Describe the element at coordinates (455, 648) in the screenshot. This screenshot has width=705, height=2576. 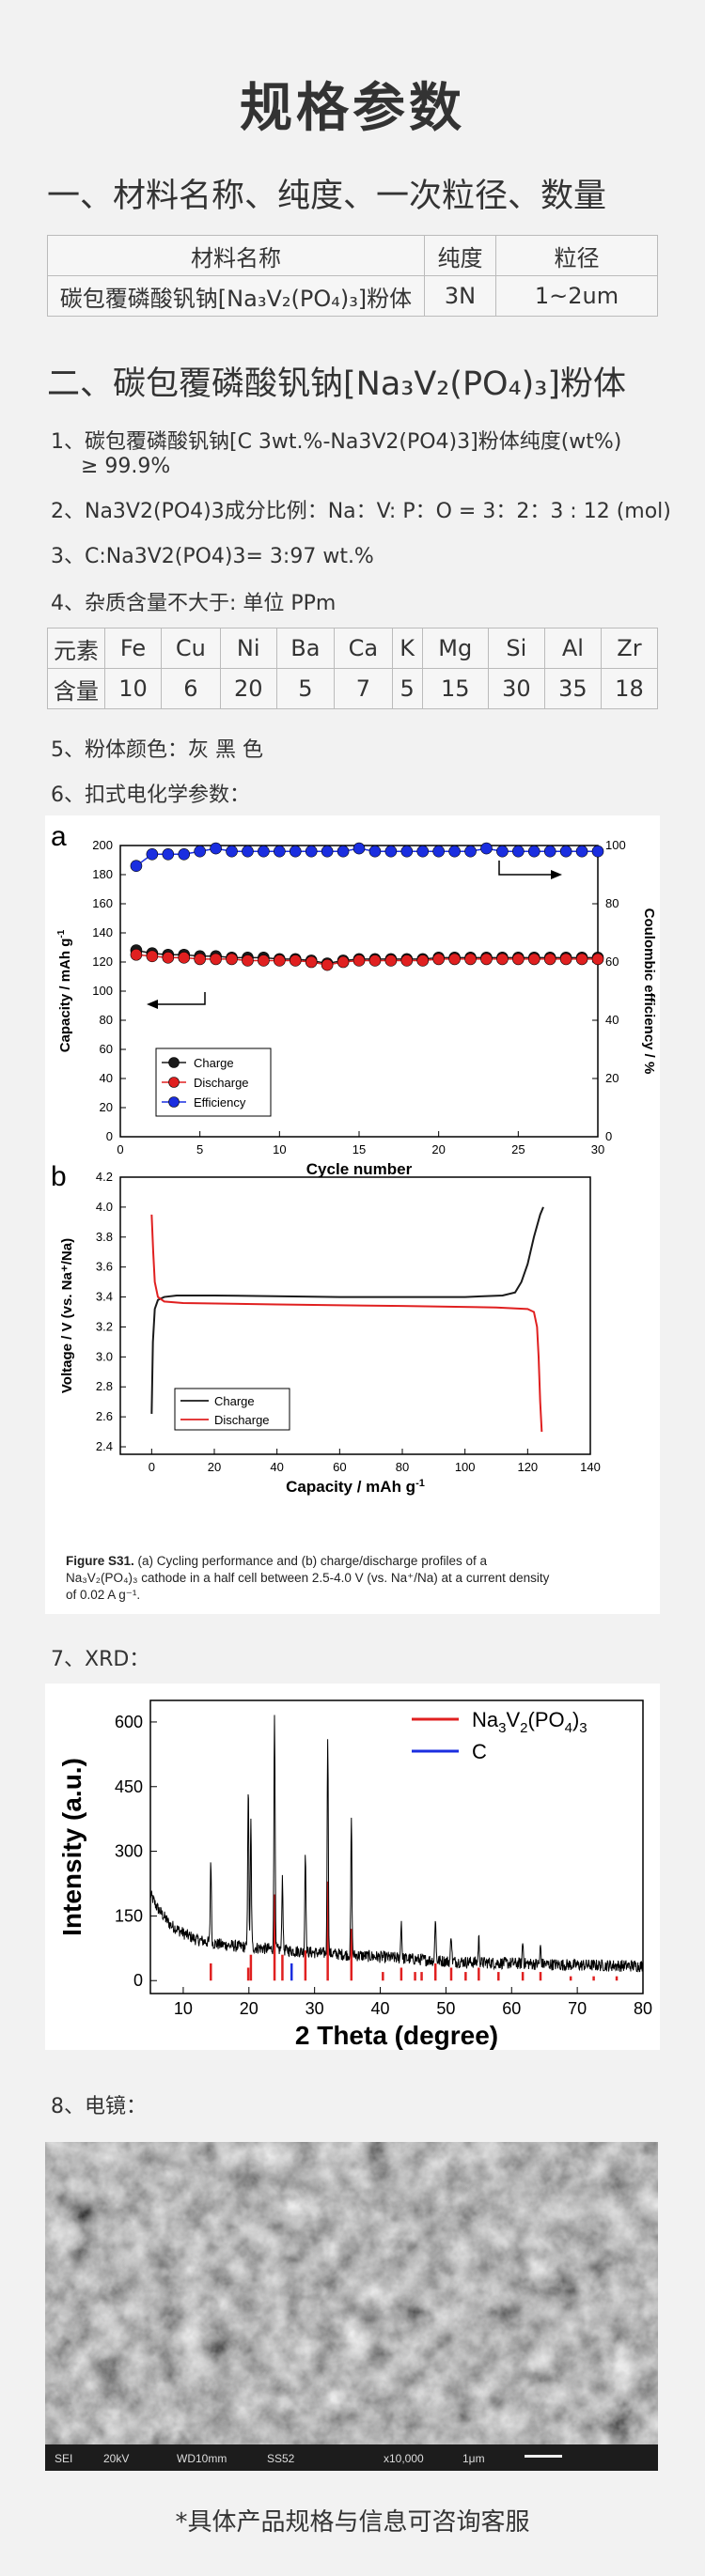
I see `element-cell: Mg` at that location.